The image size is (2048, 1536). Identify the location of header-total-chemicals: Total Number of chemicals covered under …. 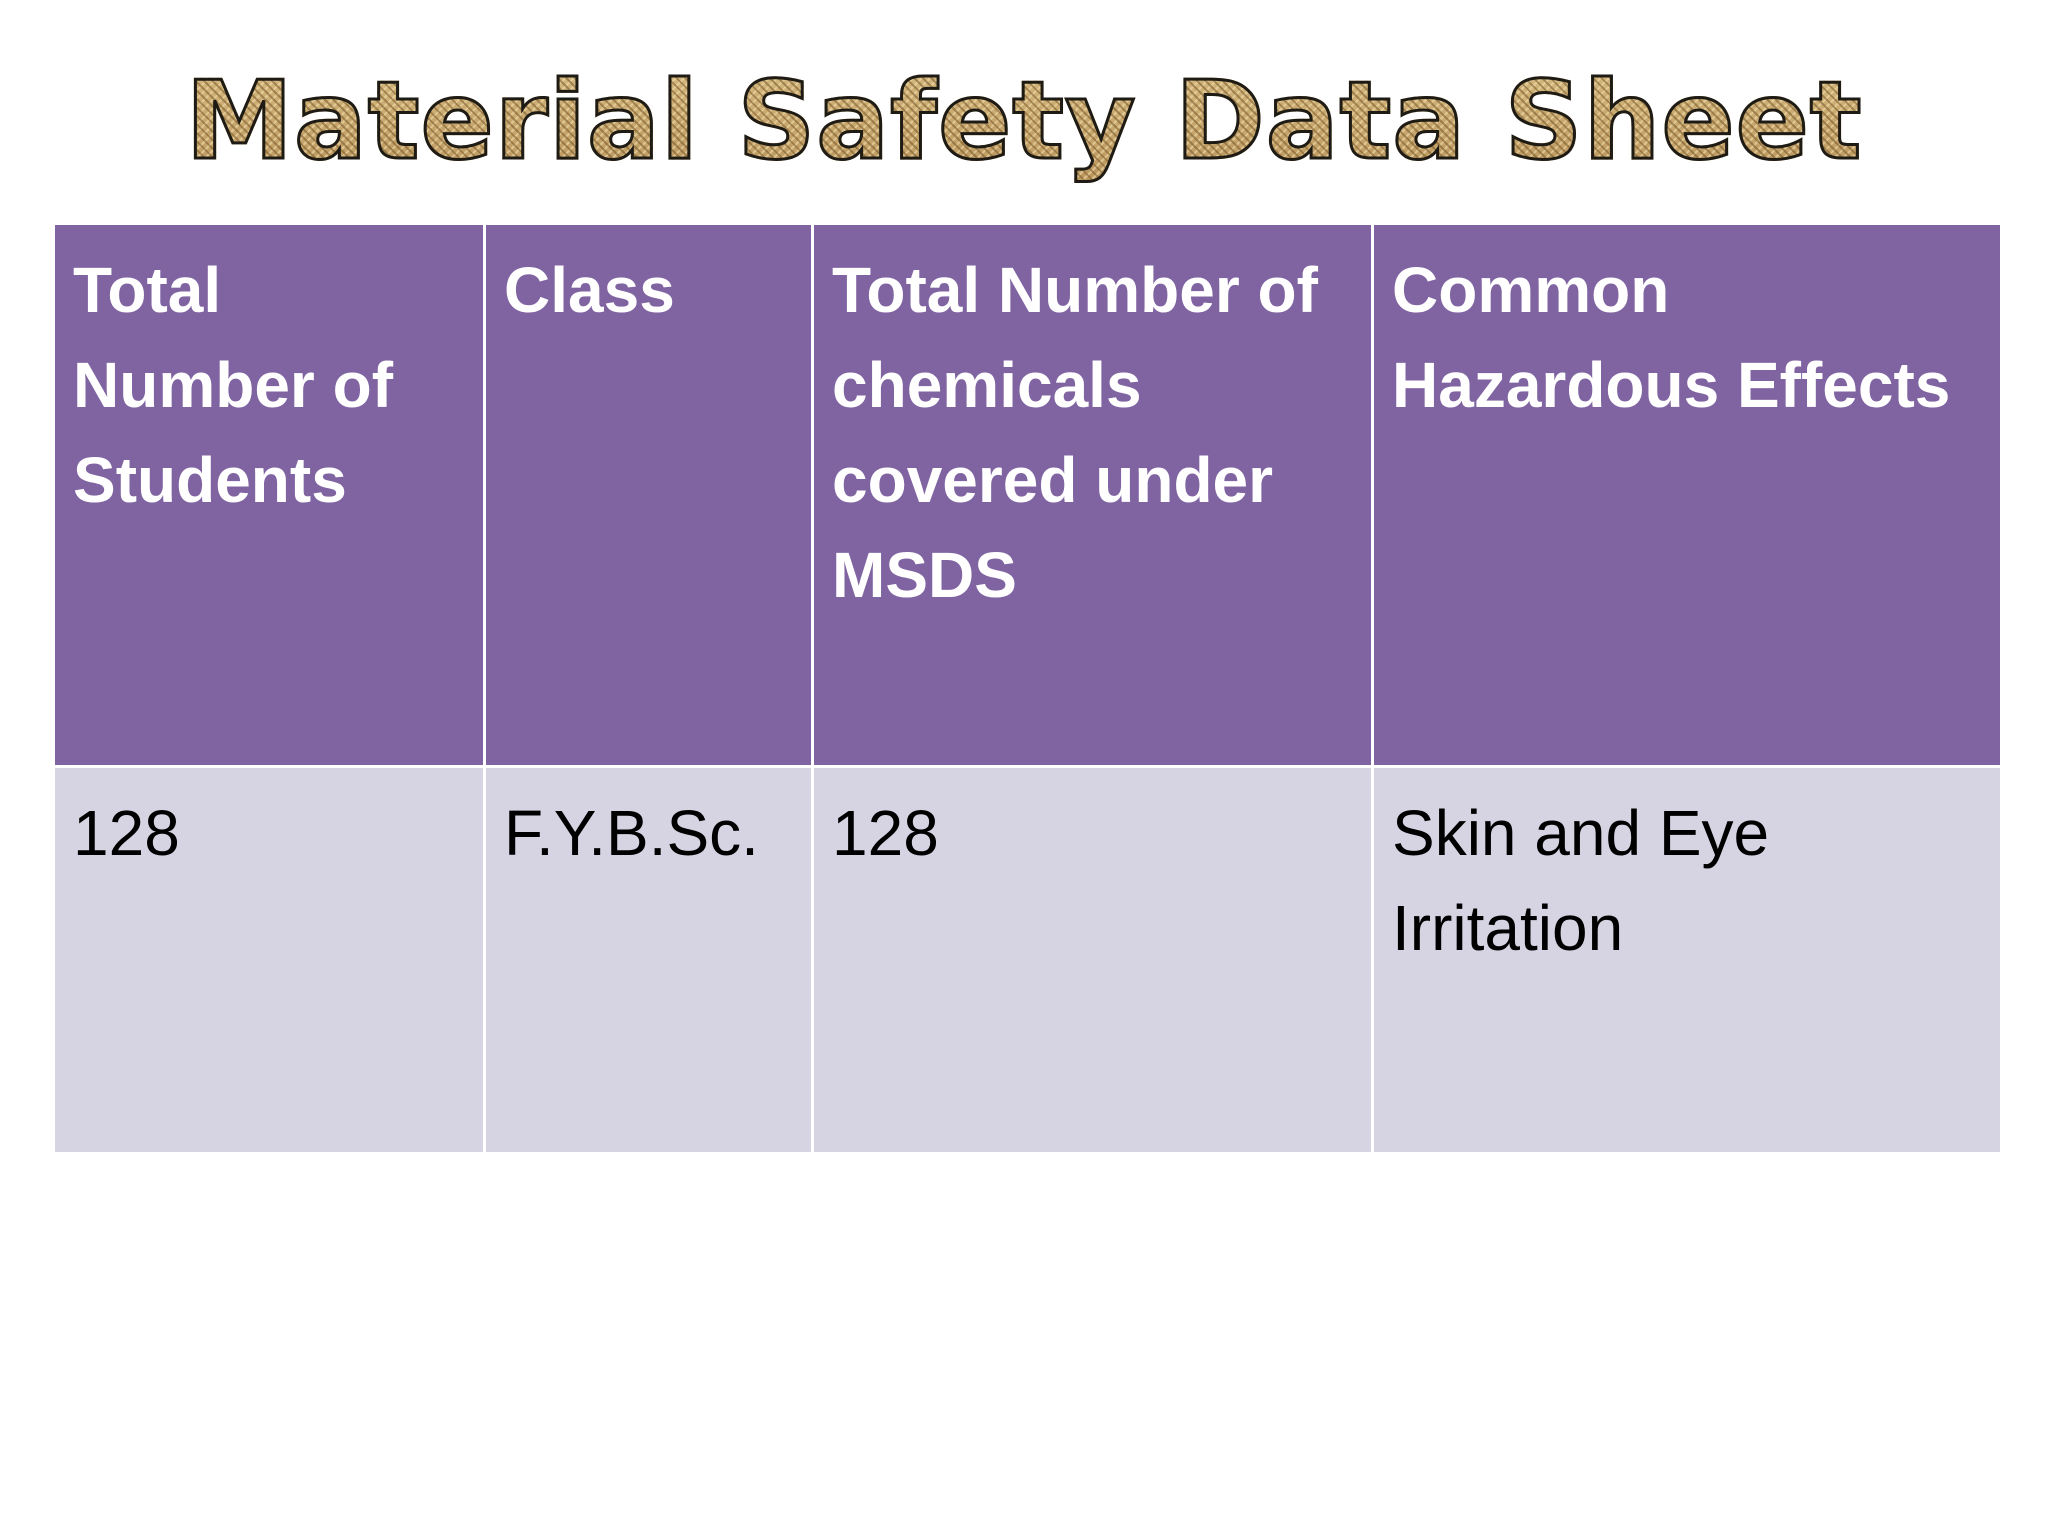
(1092, 495).